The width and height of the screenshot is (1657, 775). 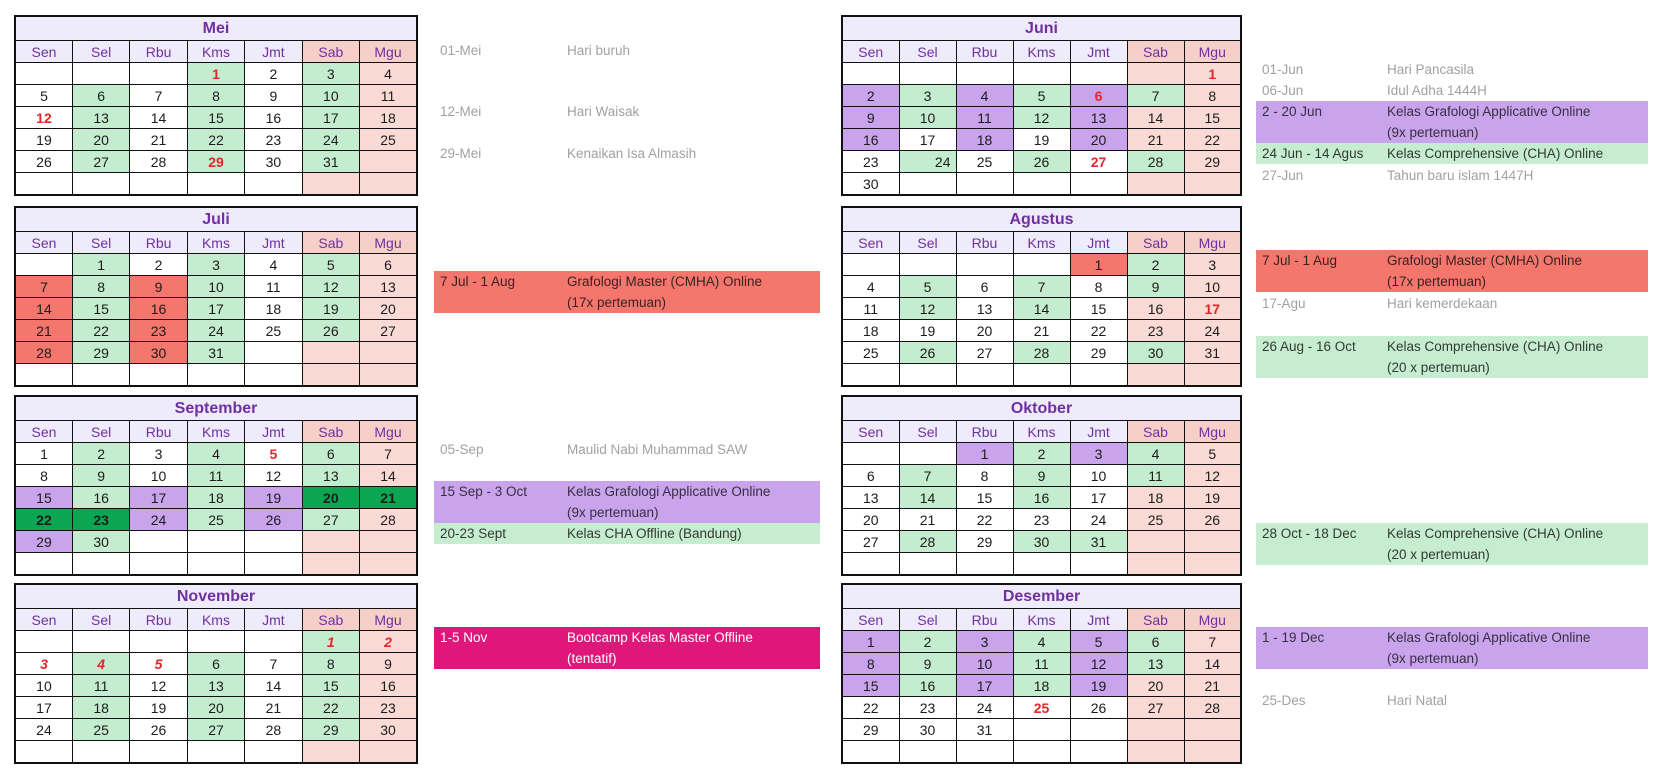 What do you see at coordinates (984, 139) in the screenshot?
I see `day-cell: 18` at bounding box center [984, 139].